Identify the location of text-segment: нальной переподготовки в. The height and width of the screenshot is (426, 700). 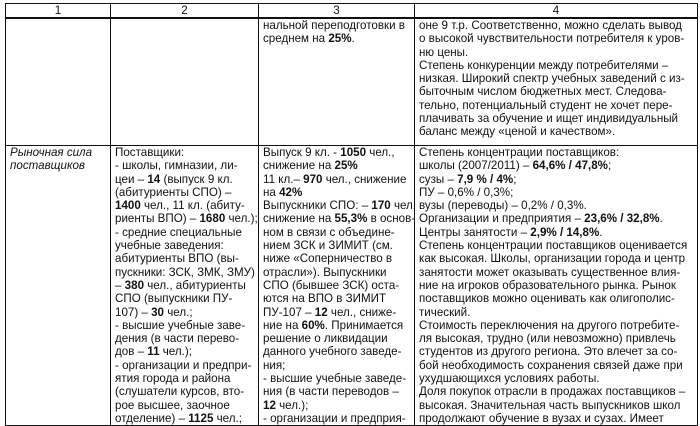
(334, 25).